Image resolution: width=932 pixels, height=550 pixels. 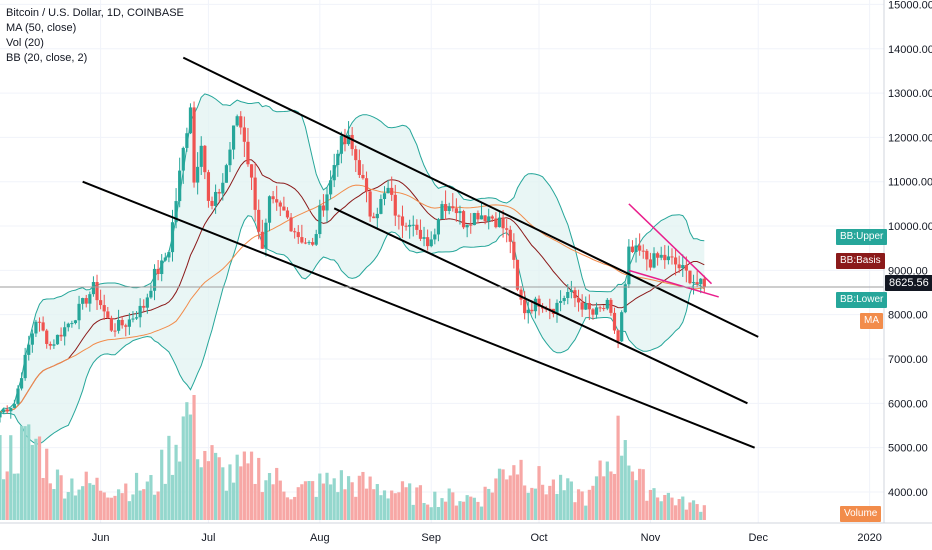 I want to click on y-tick-label: 15000.00, so click(x=910, y=5).